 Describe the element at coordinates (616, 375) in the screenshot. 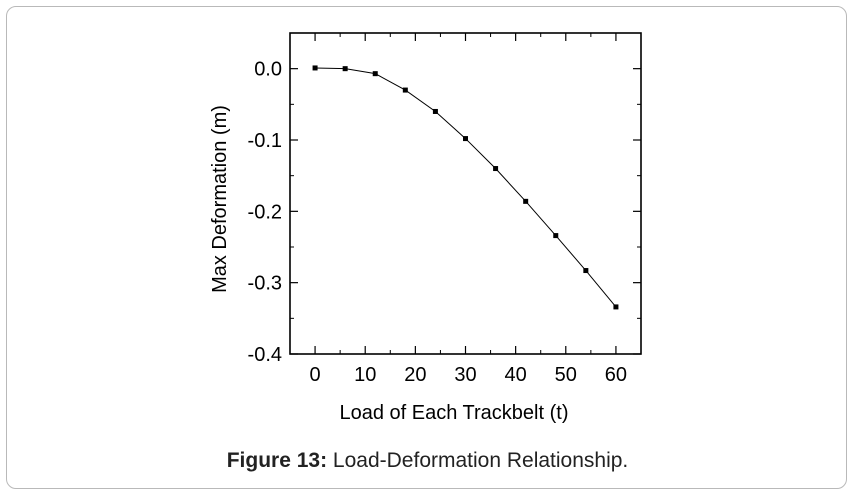

I see `x-tick-label: 60` at that location.